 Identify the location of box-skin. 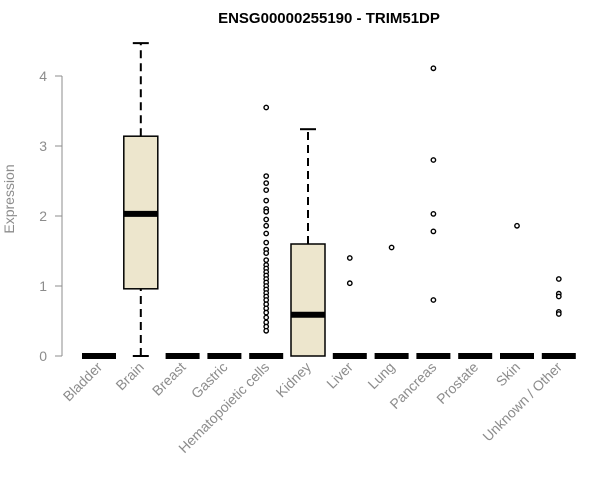
(517, 290).